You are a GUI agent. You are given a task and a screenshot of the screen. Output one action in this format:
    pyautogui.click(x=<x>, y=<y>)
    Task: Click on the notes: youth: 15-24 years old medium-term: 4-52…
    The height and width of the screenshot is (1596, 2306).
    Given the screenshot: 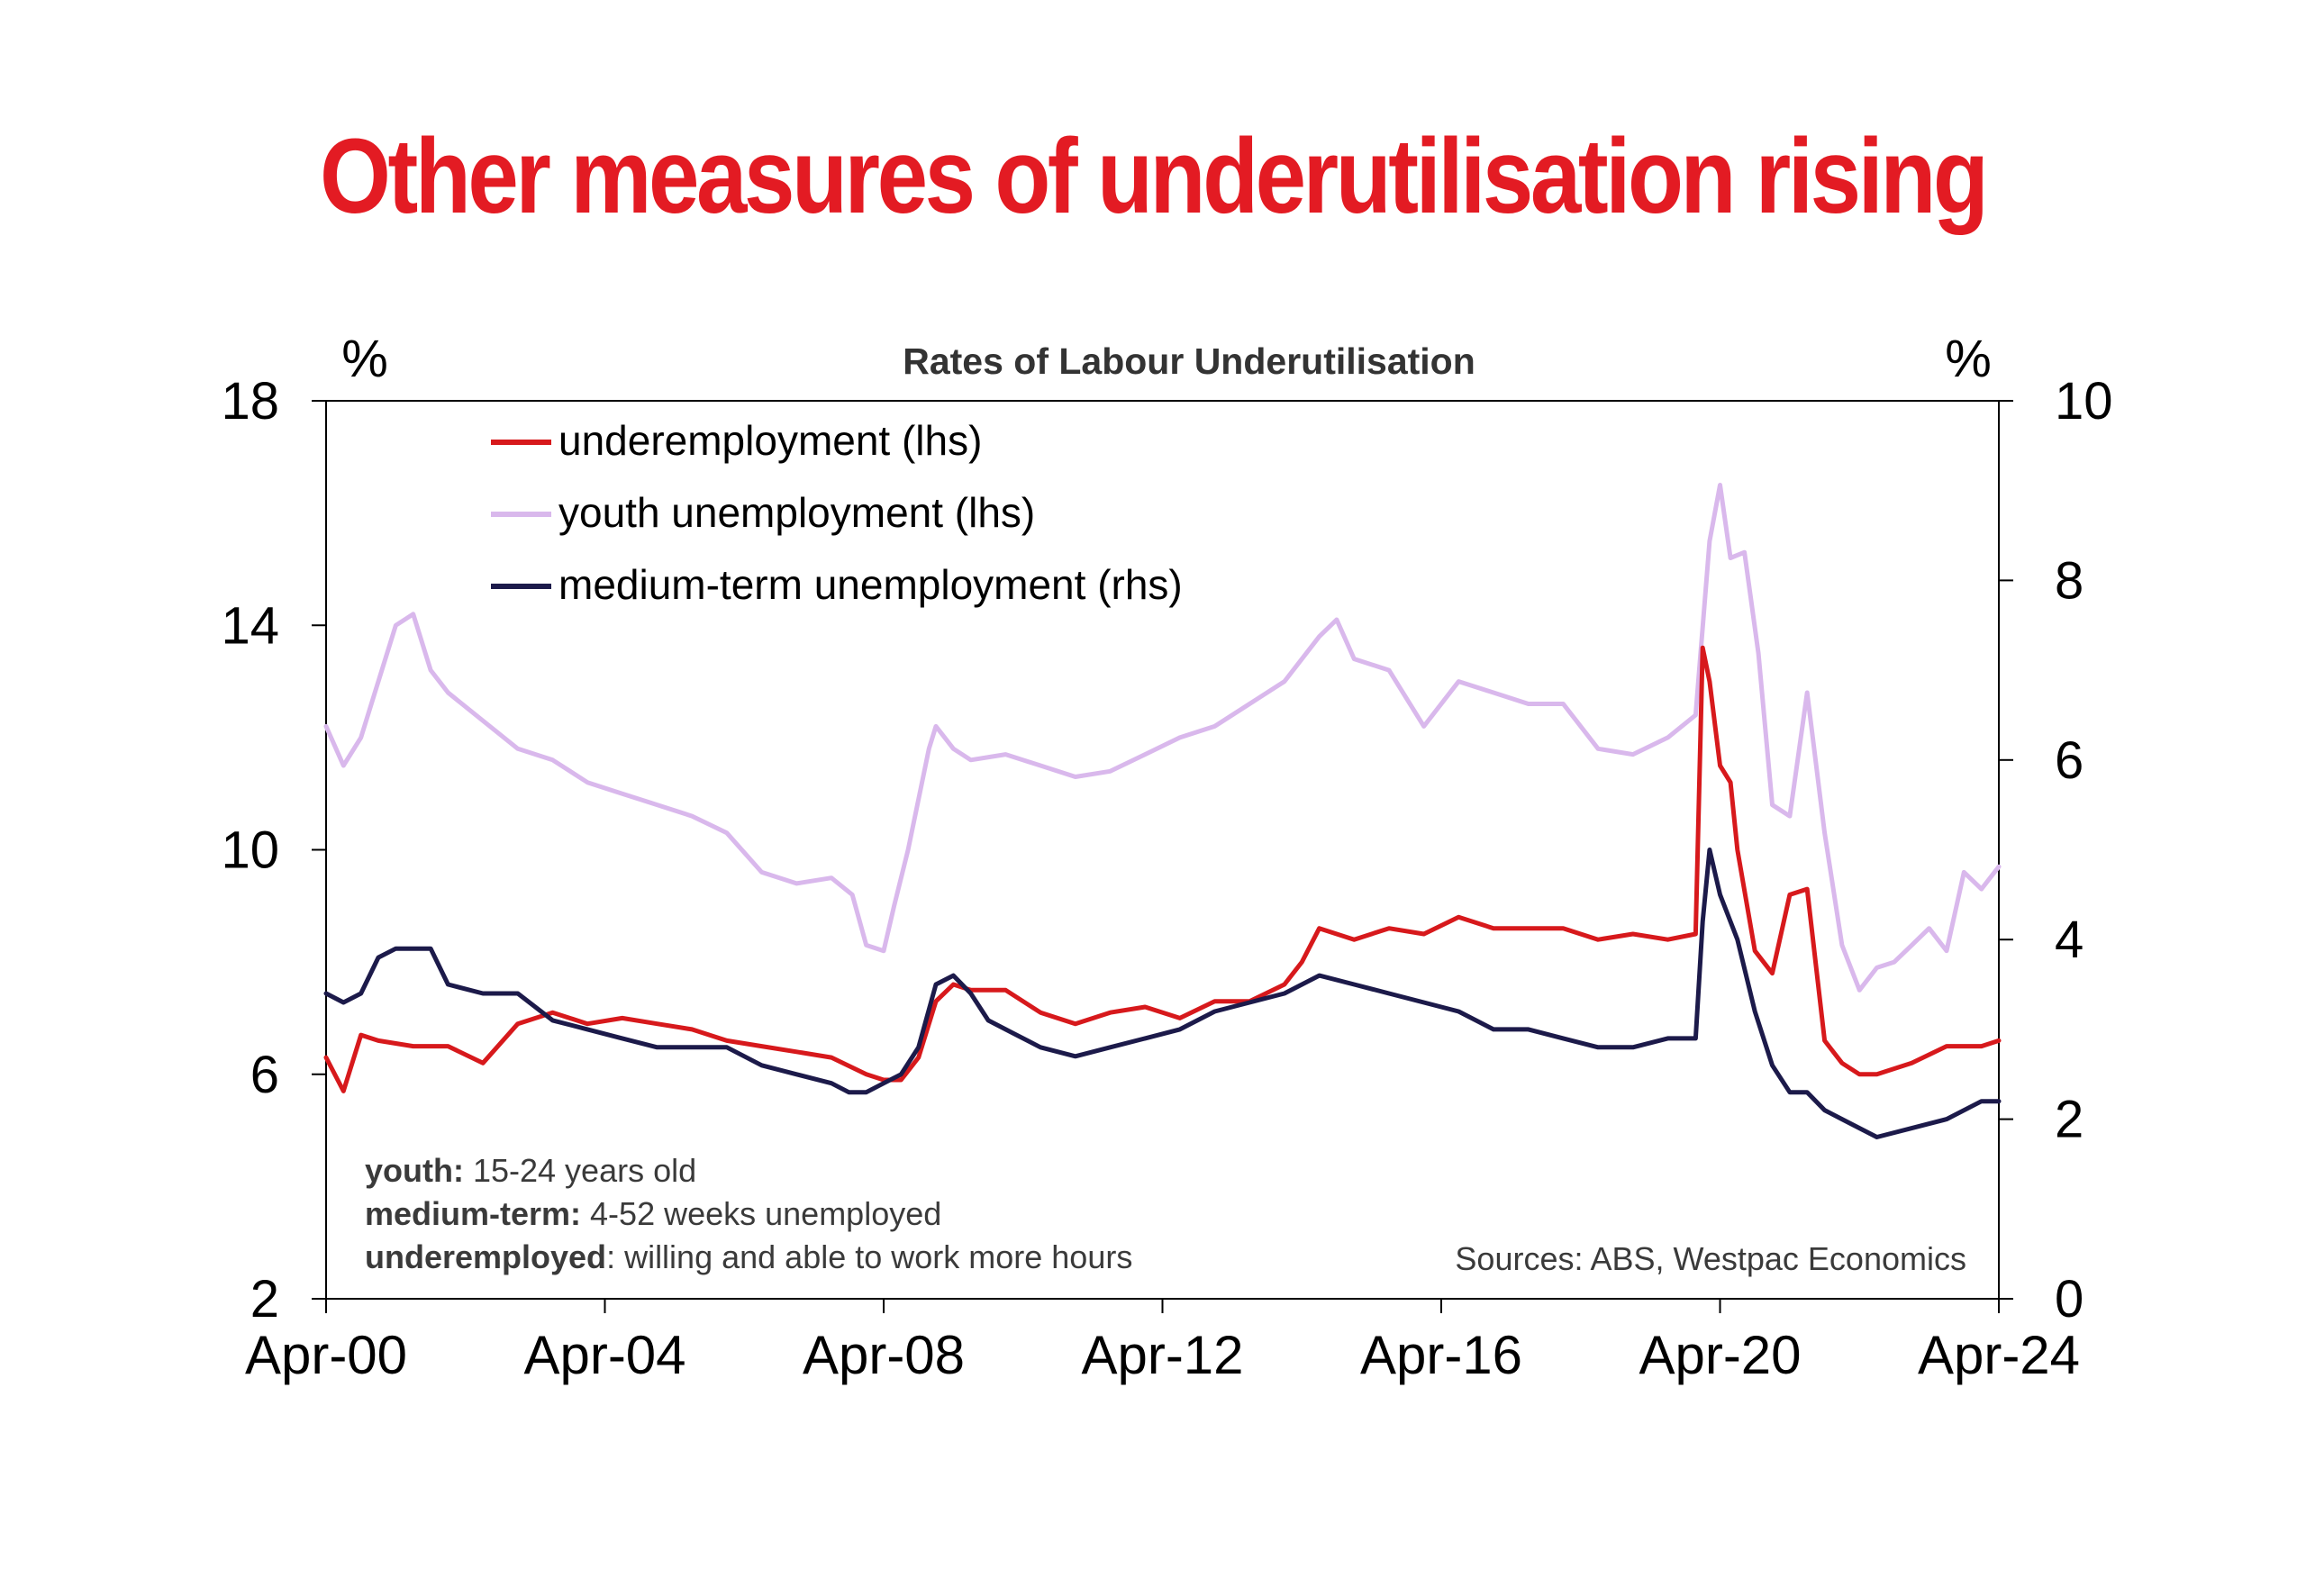 What is the action you would take?
    pyautogui.click(x=748, y=1213)
    